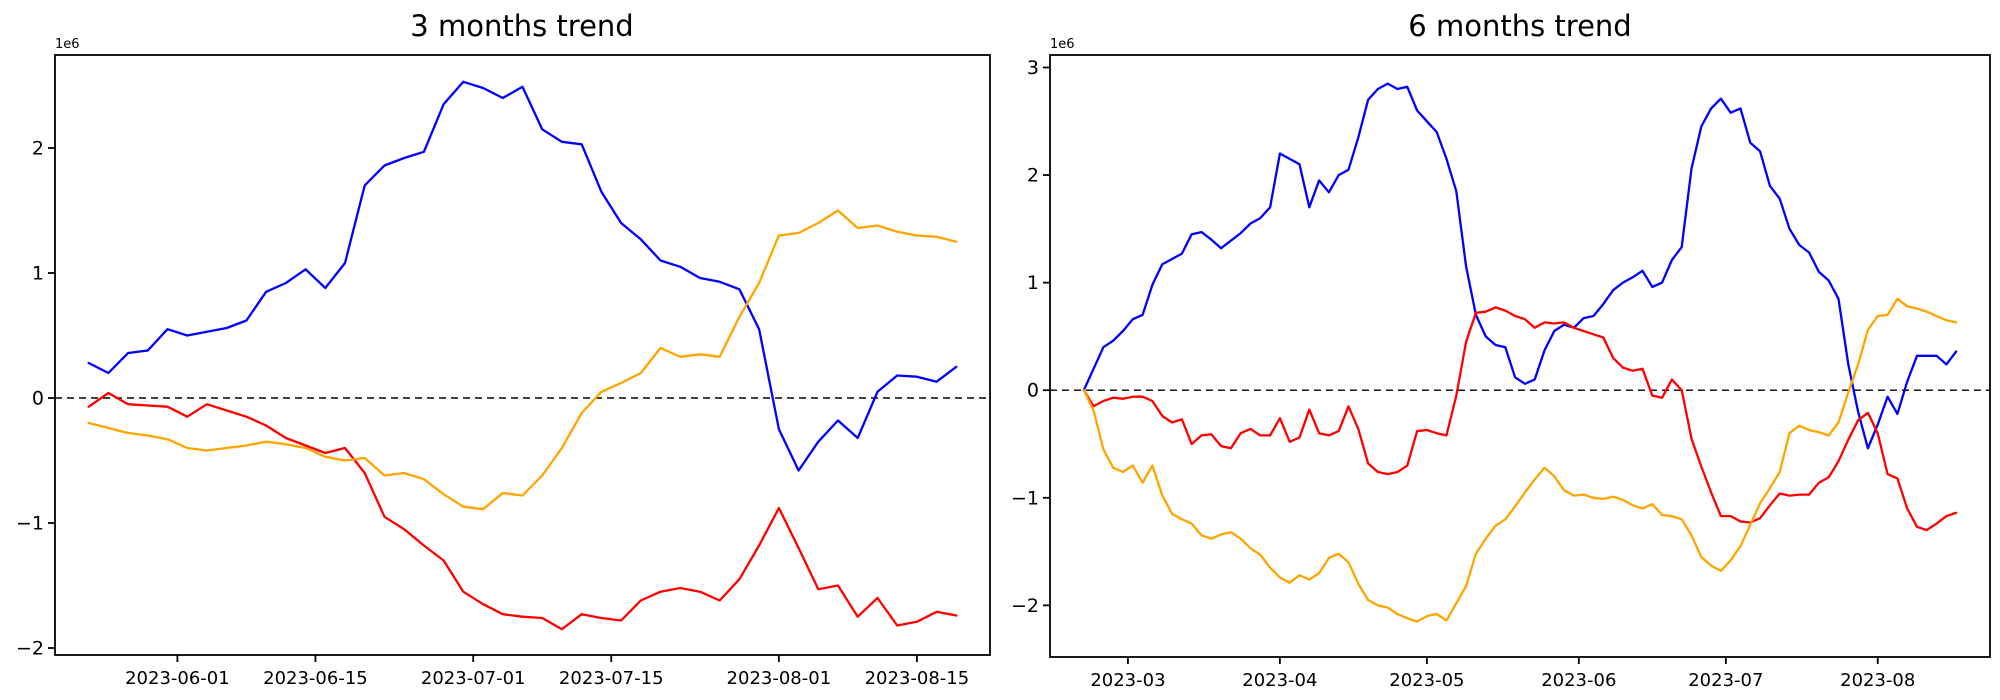  Describe the element at coordinates (1033, 68) in the screenshot. I see `y-axis-tick-label: 3` at that location.